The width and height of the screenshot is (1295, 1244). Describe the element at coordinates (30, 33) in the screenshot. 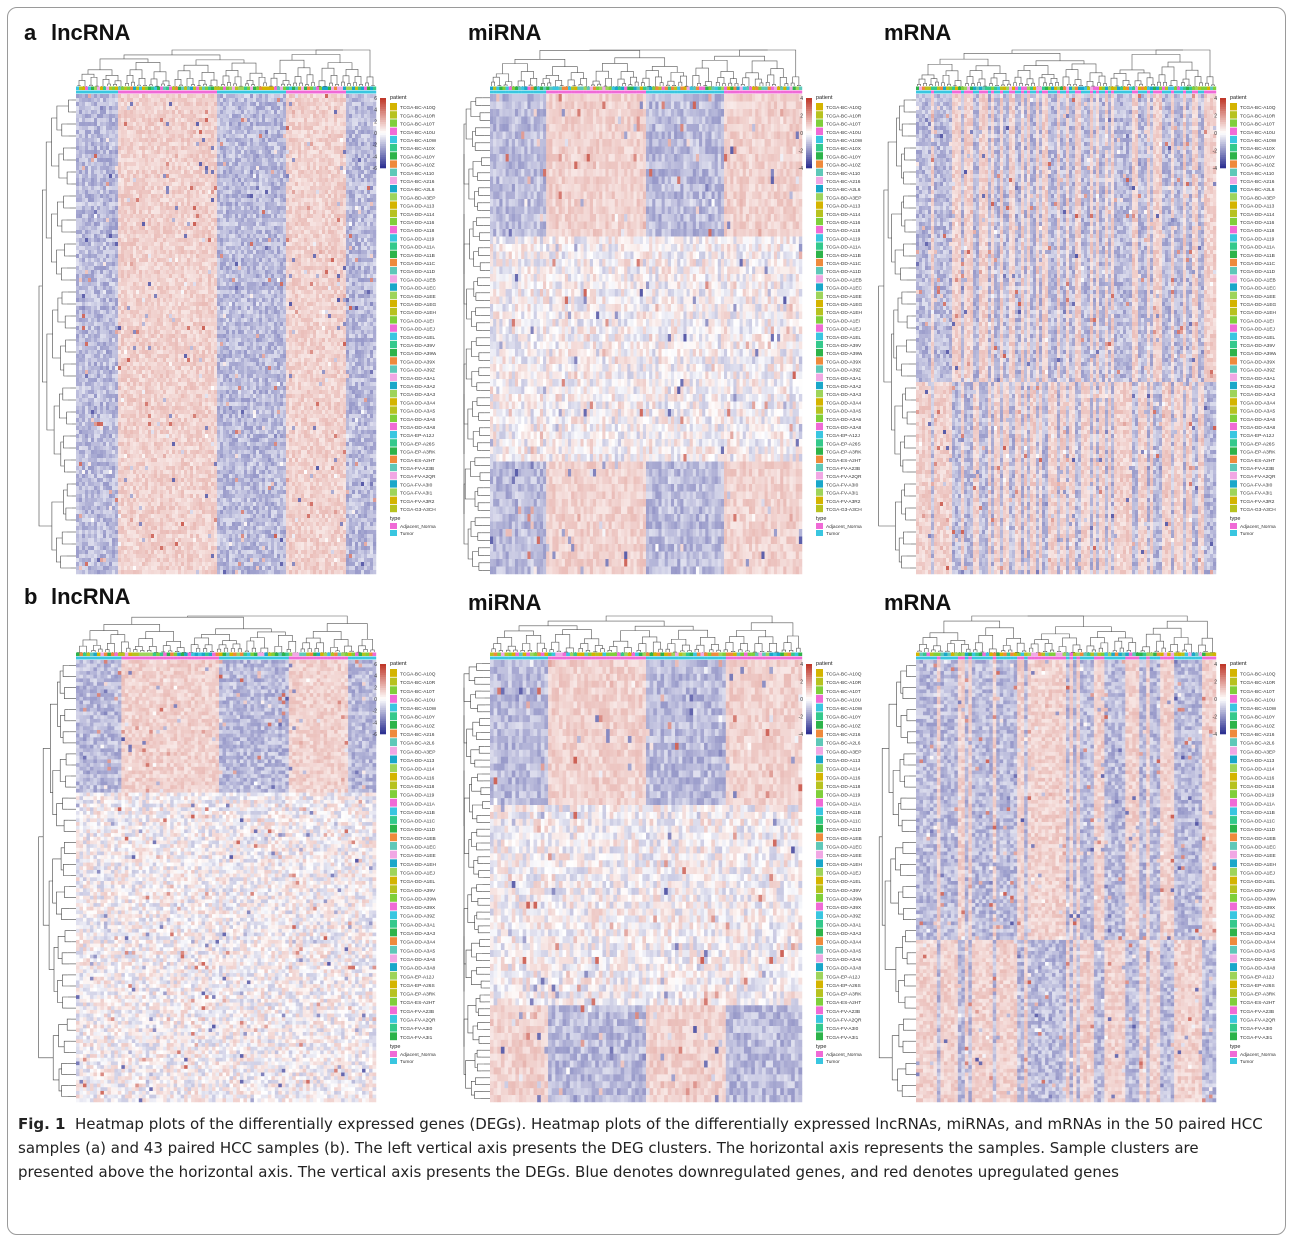

I see `panel-letter-a: a` at that location.